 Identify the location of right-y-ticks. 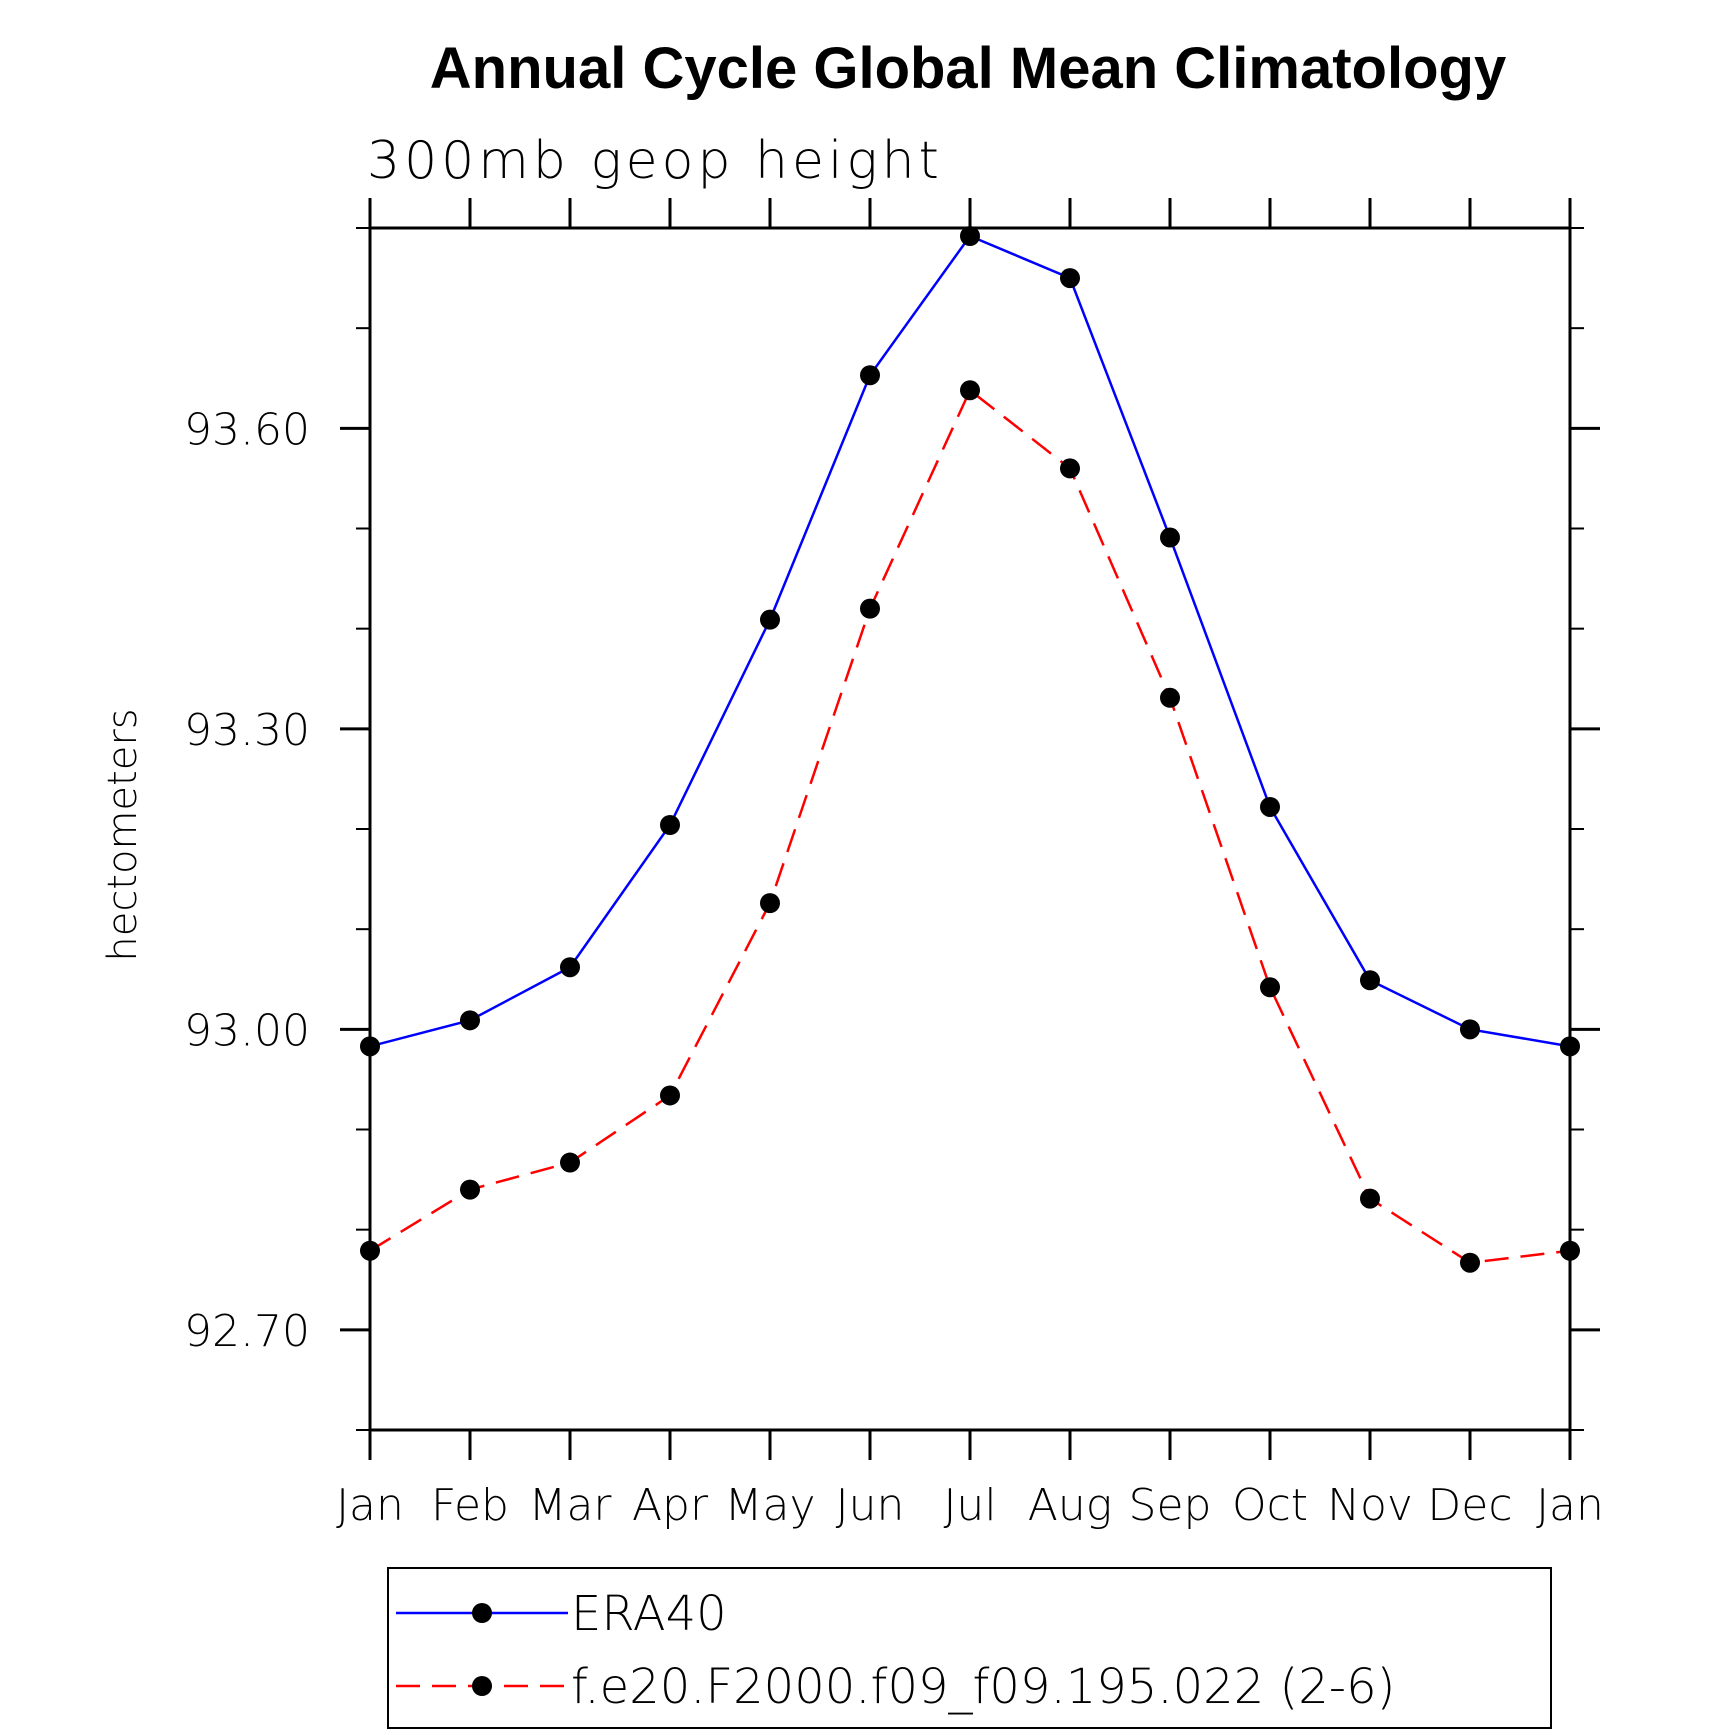
(1585, 829).